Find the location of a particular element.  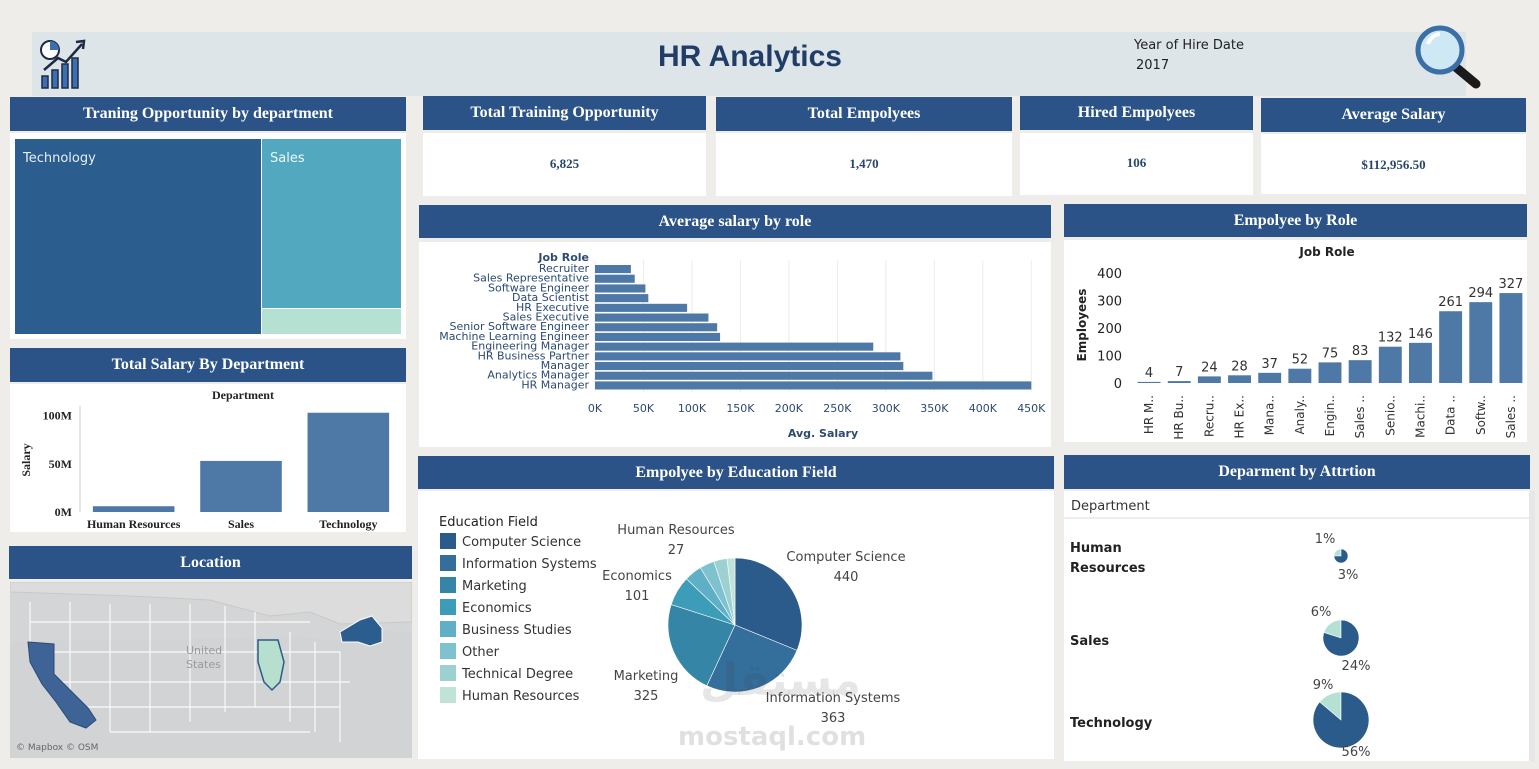

x-tick-label: 150K is located at coordinates (740, 408).